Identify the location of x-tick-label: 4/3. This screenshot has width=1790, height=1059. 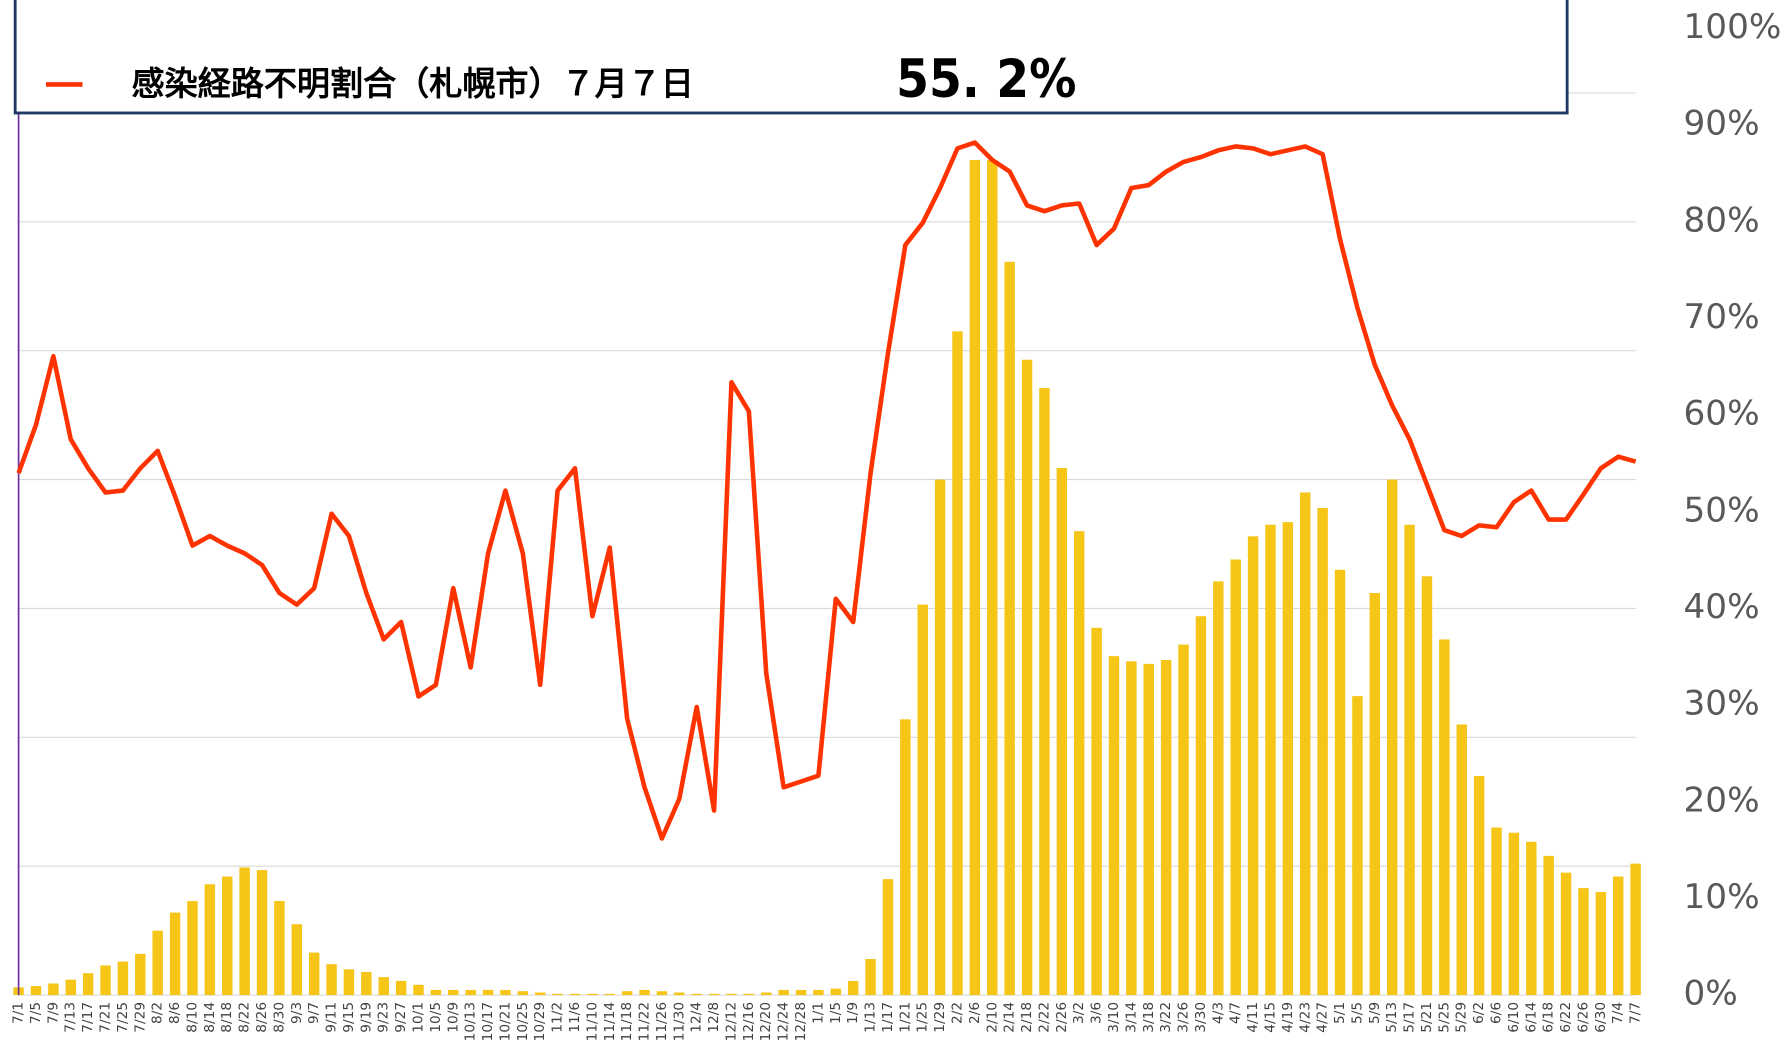
(1218, 1013).